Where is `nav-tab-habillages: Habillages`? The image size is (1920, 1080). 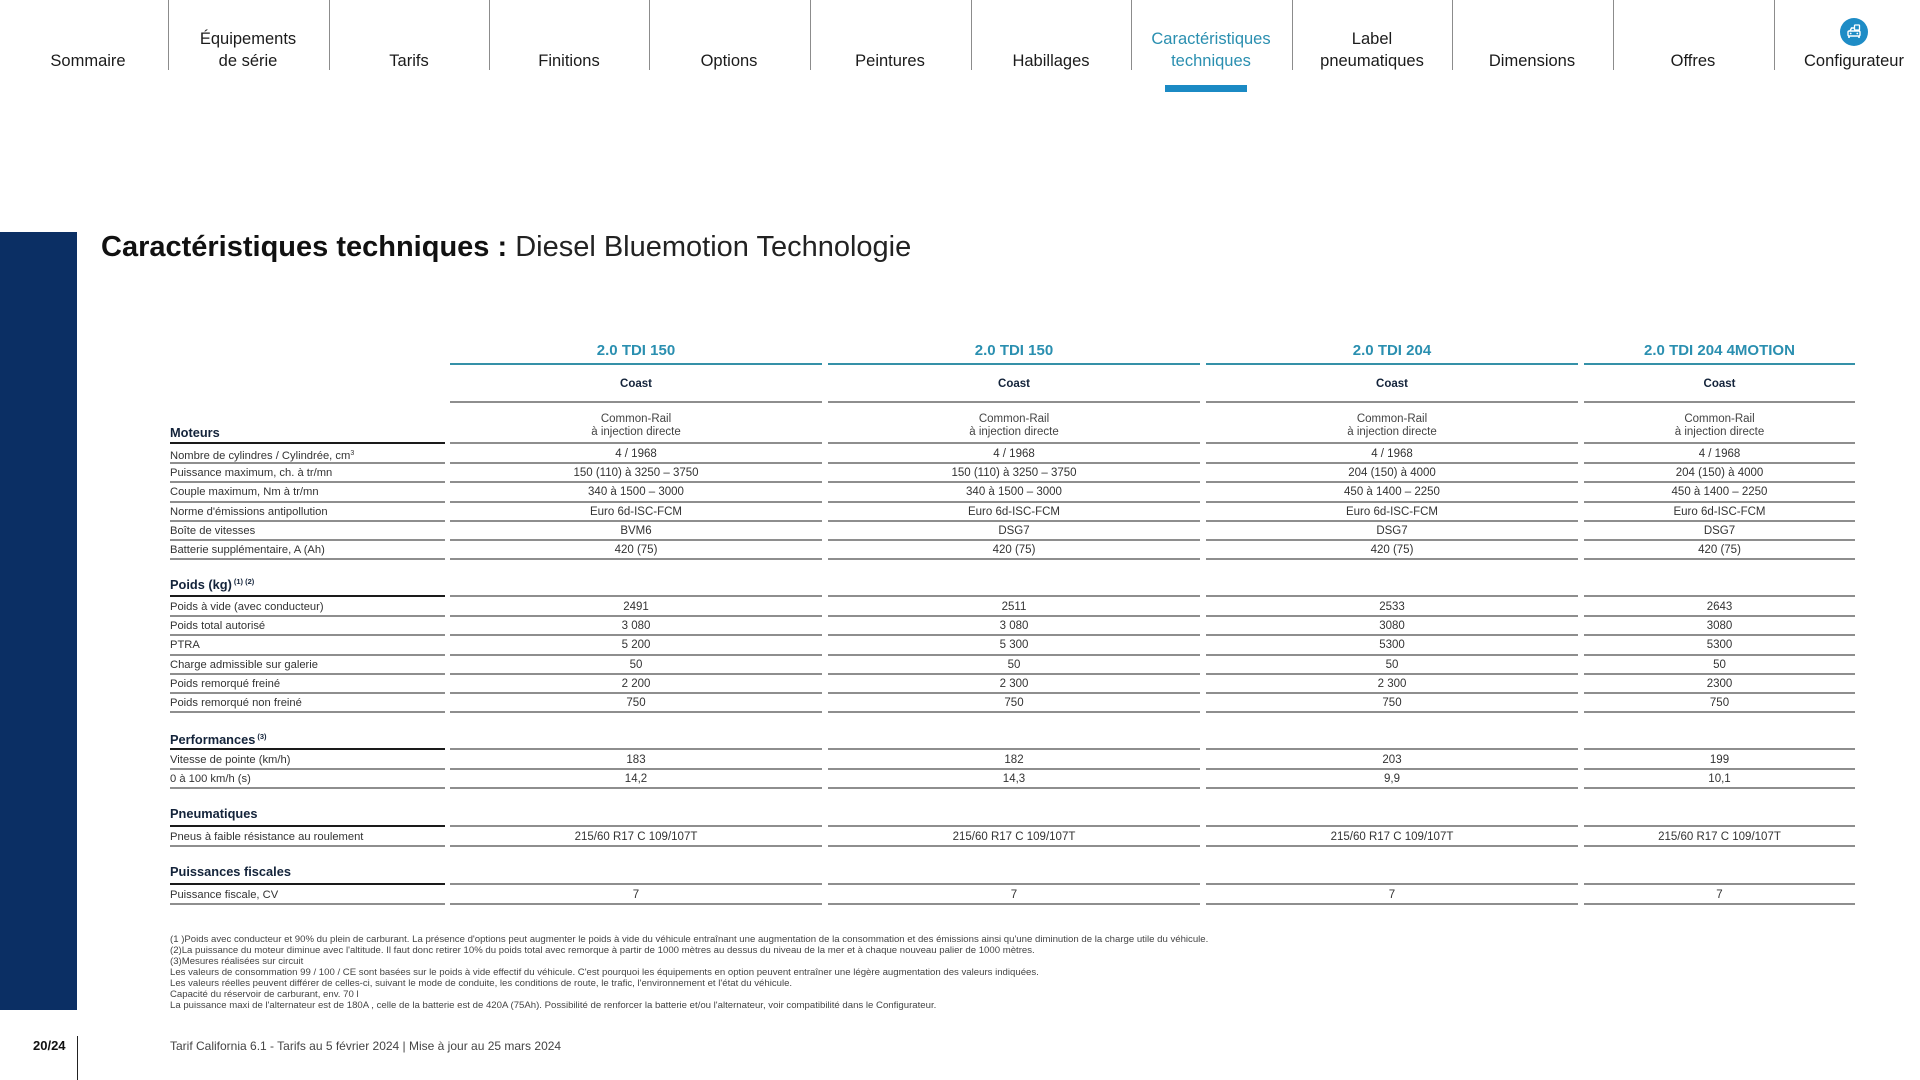
nav-tab-habillages: Habillages is located at coordinates (1051, 36).